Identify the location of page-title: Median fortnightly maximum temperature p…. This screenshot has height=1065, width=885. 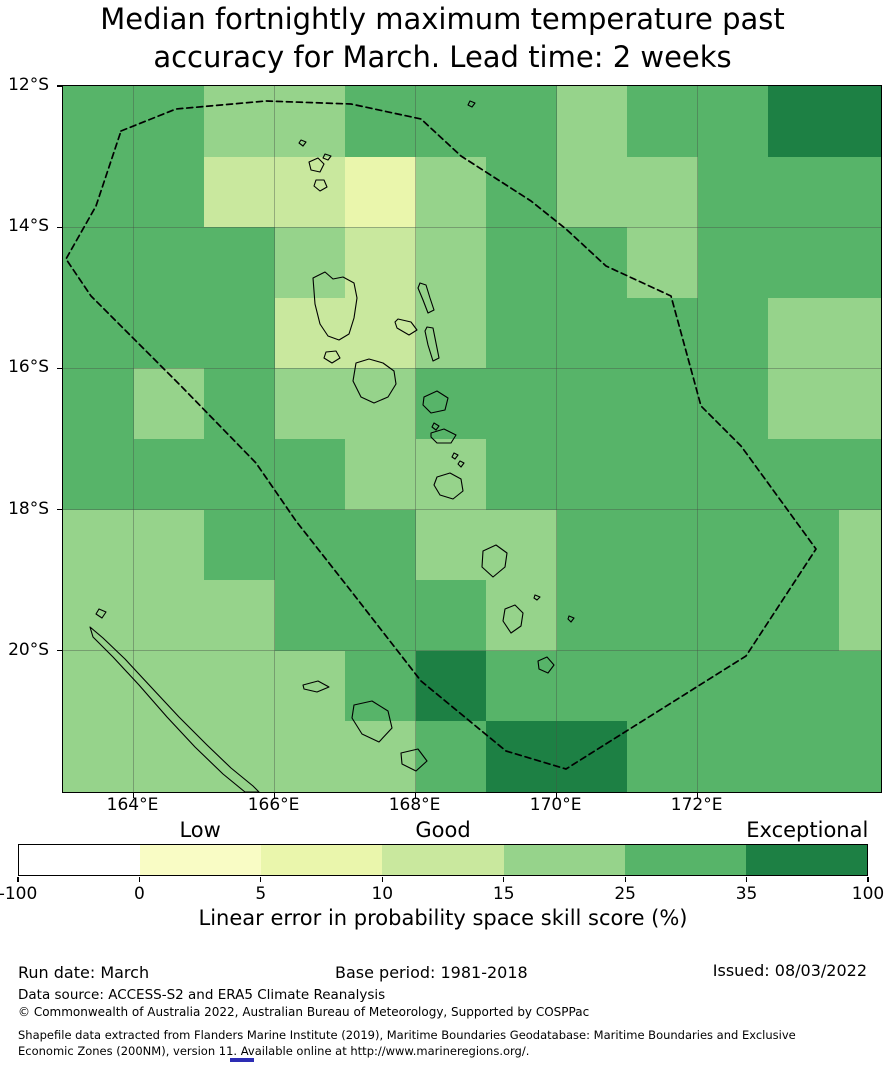
(442, 38).